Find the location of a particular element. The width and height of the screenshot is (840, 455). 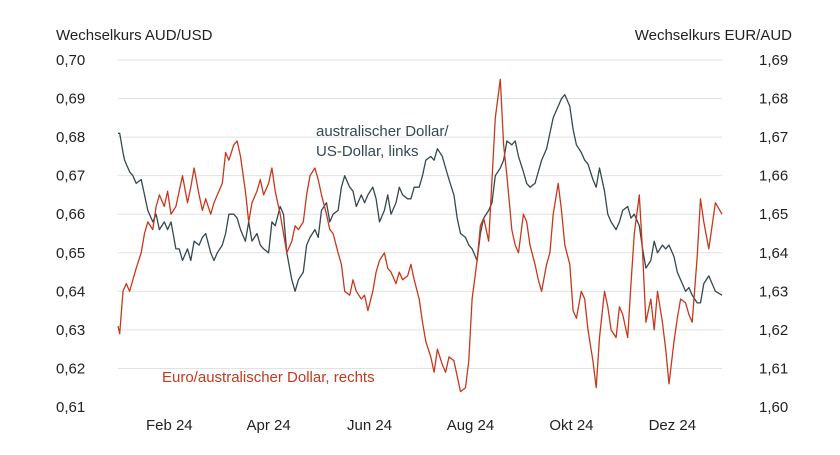

x-tick-label: Jun 24 is located at coordinates (369, 425).